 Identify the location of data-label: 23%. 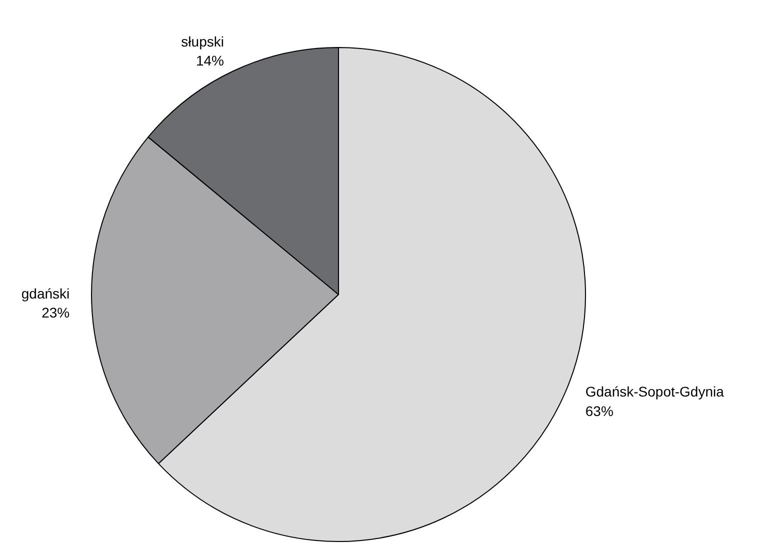
(56, 312).